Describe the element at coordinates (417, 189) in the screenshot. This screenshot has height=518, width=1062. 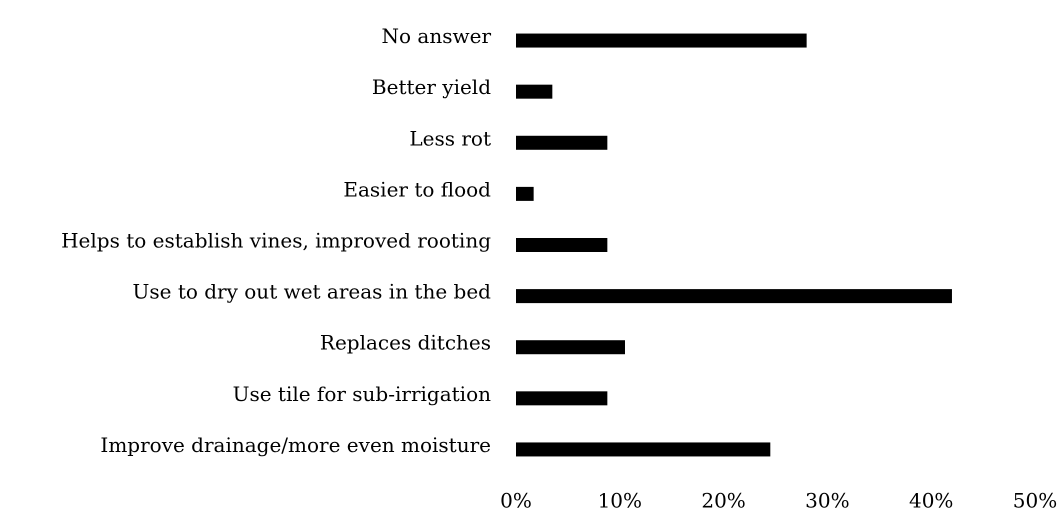
I see `y-tick-label: Easier to flood` at that location.